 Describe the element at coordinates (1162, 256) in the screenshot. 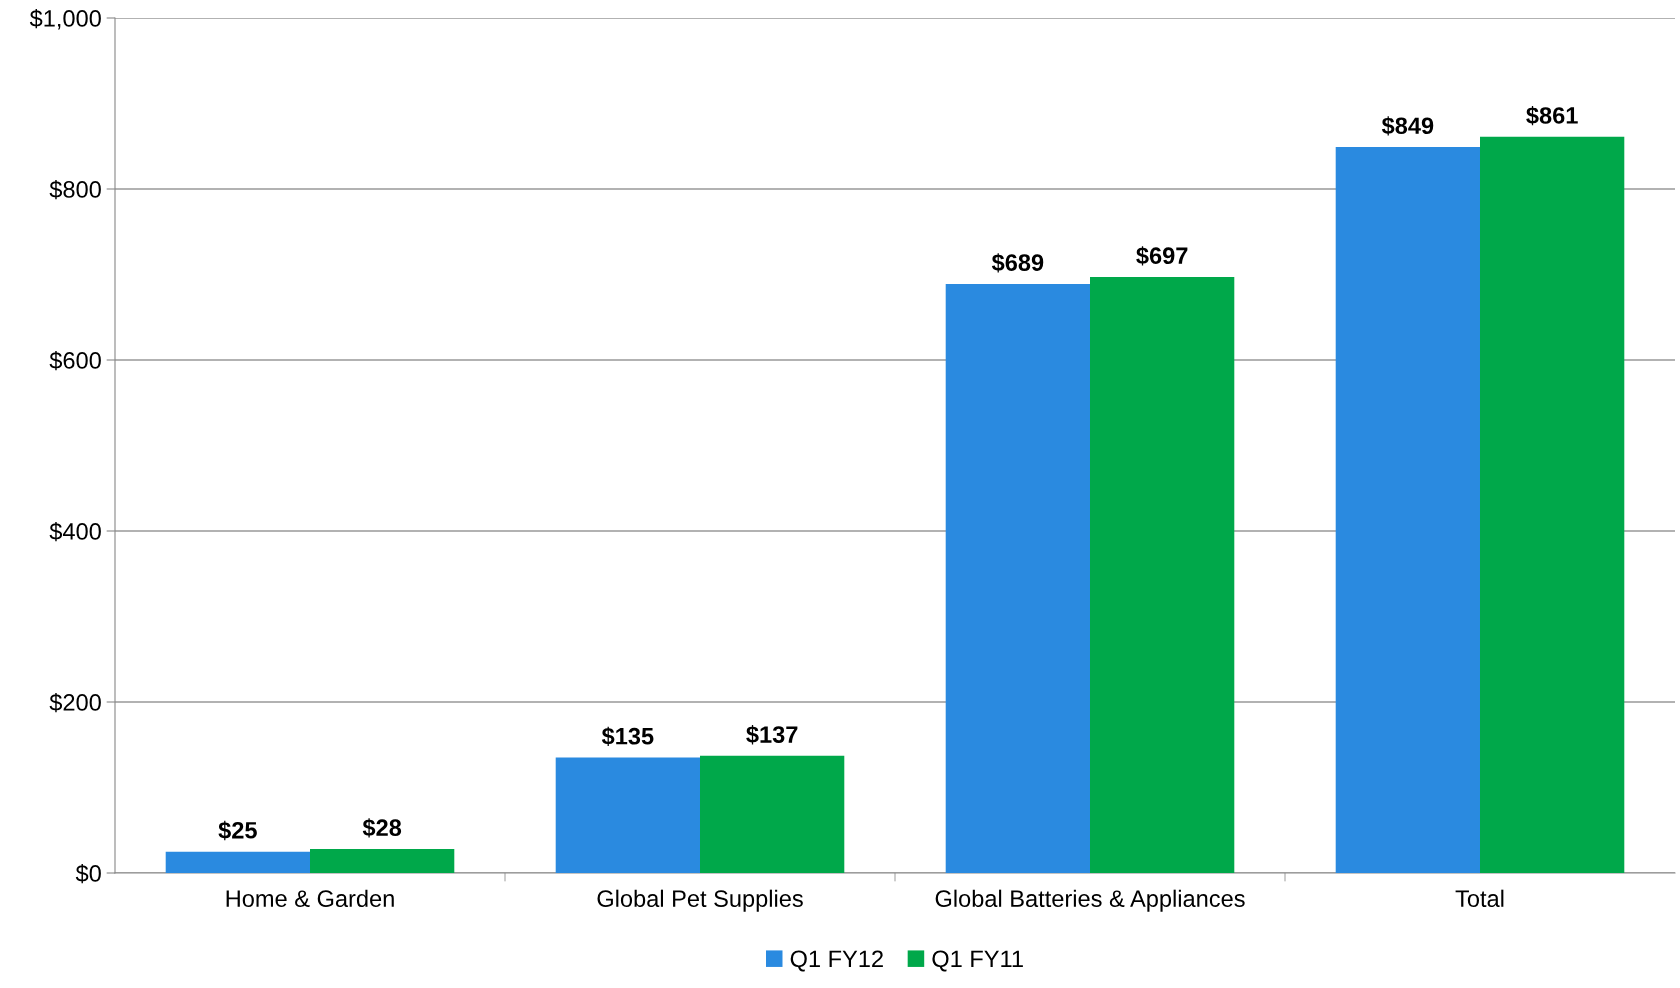

I see `text: $697` at that location.